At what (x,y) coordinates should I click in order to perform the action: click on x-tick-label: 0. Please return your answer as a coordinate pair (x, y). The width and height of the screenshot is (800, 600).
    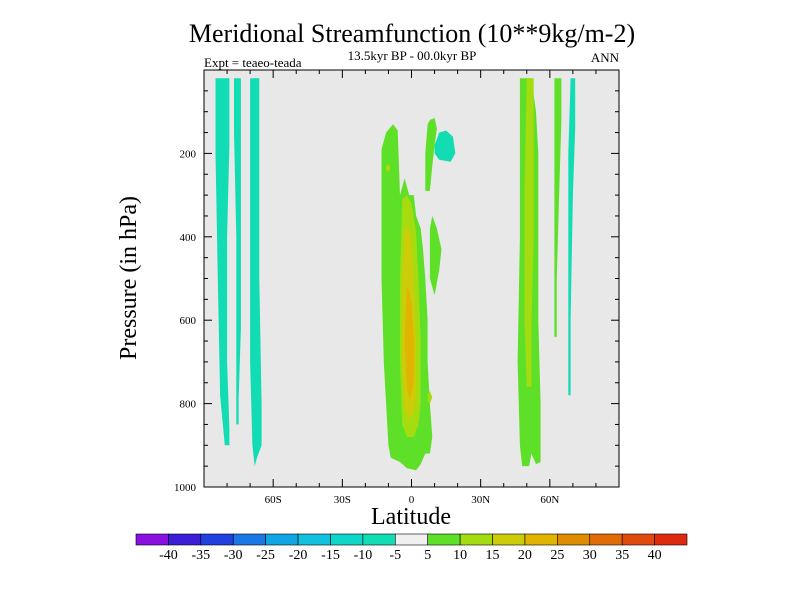
    Looking at the image, I should click on (412, 500).